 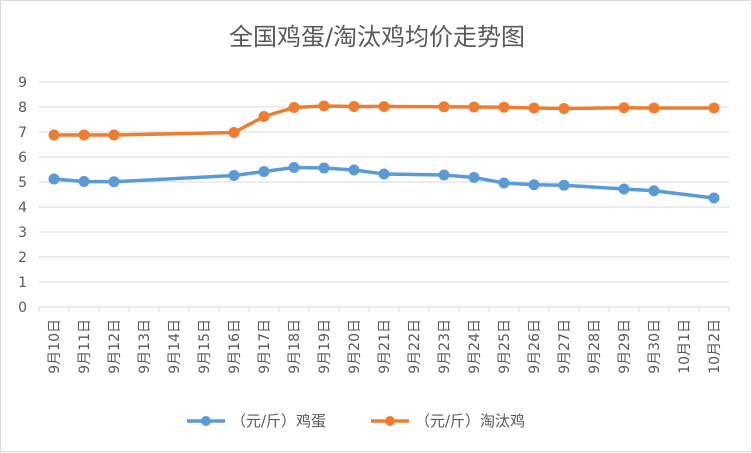 What do you see at coordinates (205, 346) in the screenshot?
I see `x-tick-label: 9月15日` at bounding box center [205, 346].